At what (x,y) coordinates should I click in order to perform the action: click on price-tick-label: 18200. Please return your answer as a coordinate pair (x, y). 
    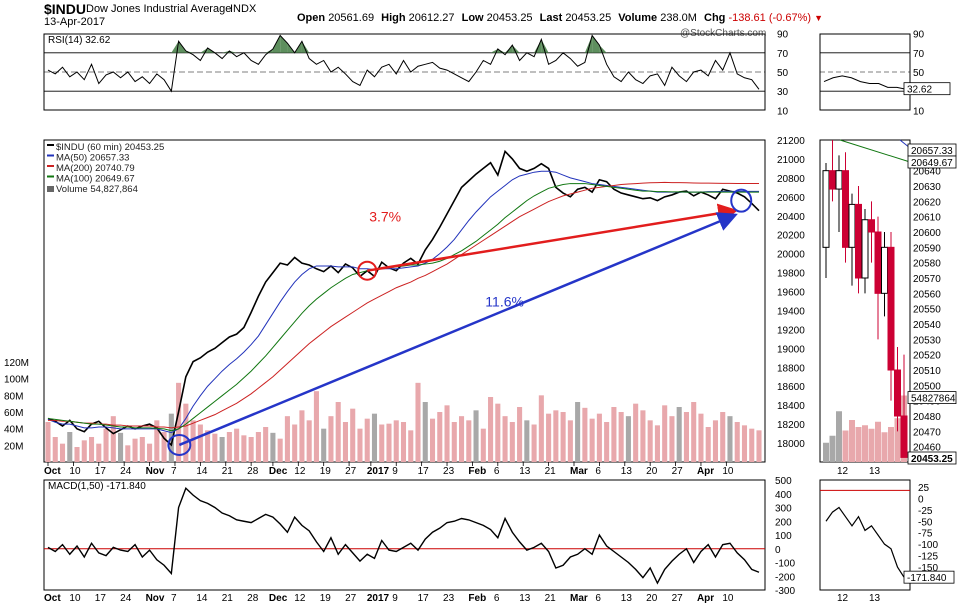
    Looking at the image, I should click on (791, 425).